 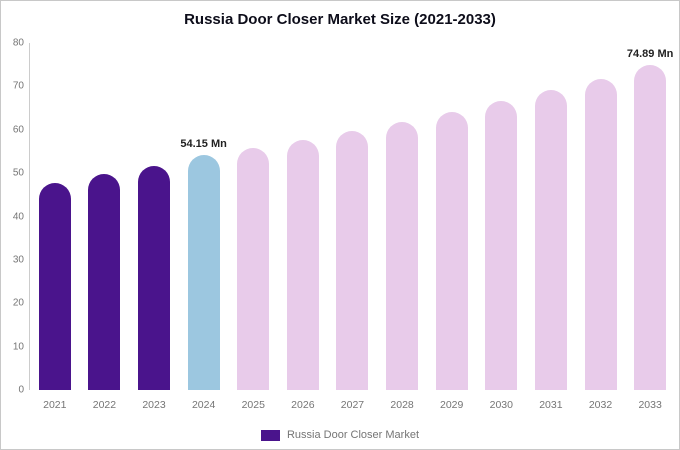 What do you see at coordinates (18, 173) in the screenshot?
I see `y-tick-label: 50` at bounding box center [18, 173].